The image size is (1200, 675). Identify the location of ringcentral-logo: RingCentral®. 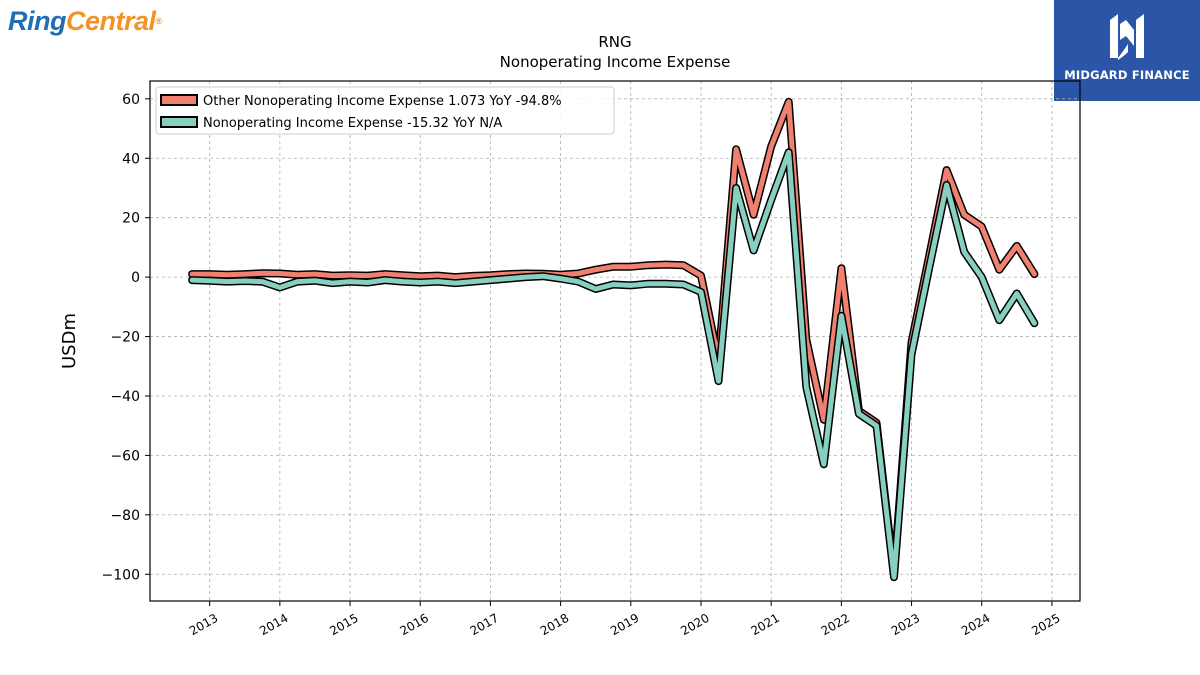
(85, 21).